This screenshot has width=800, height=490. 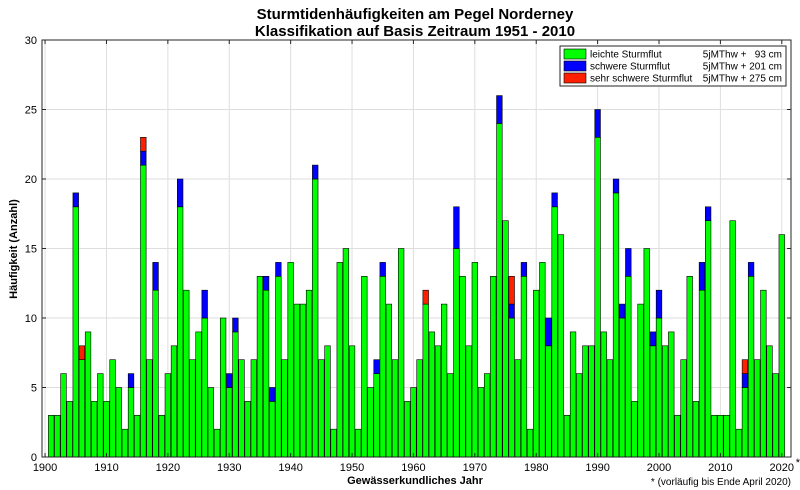 What do you see at coordinates (106, 468) in the screenshot?
I see `x-tick-label: 1910` at bounding box center [106, 468].